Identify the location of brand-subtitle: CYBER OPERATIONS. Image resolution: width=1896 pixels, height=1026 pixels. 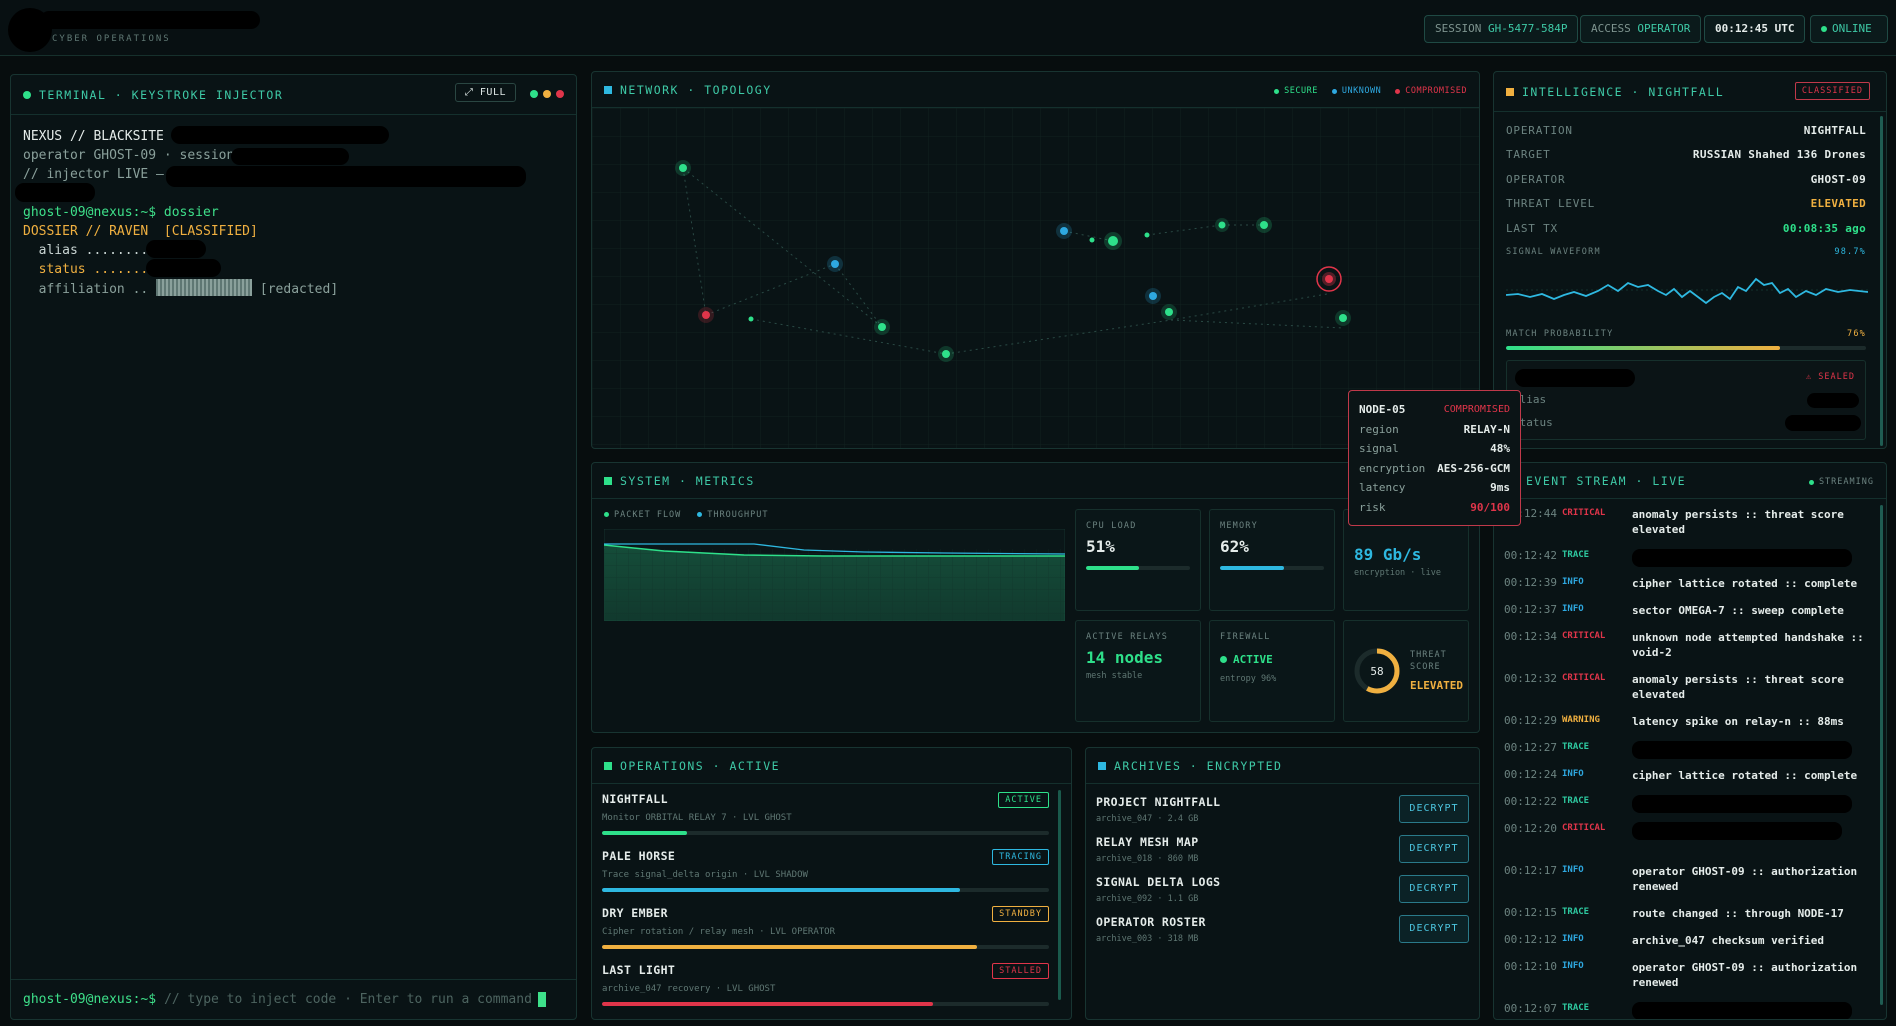
(111, 39).